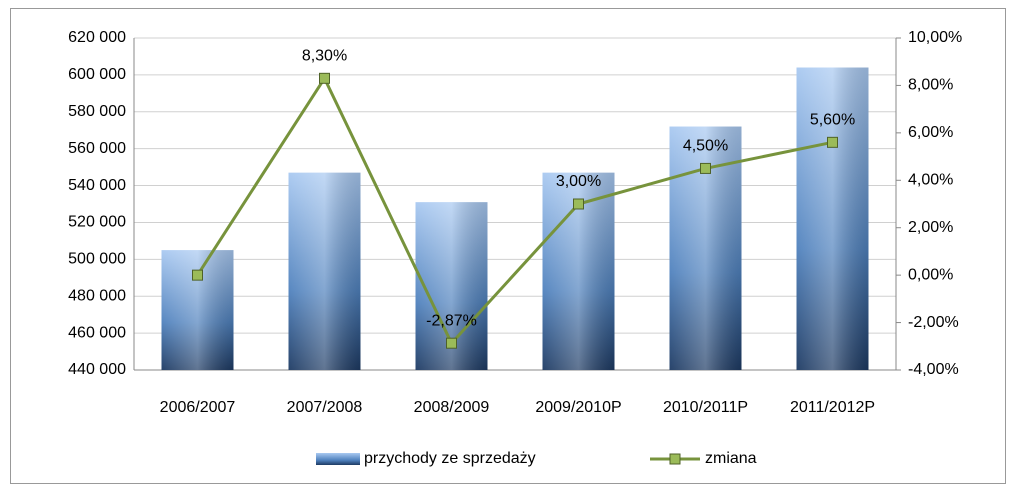 The width and height of the screenshot is (1012, 496). I want to click on legend-label: przychody ze sprzedaży, so click(450, 458).